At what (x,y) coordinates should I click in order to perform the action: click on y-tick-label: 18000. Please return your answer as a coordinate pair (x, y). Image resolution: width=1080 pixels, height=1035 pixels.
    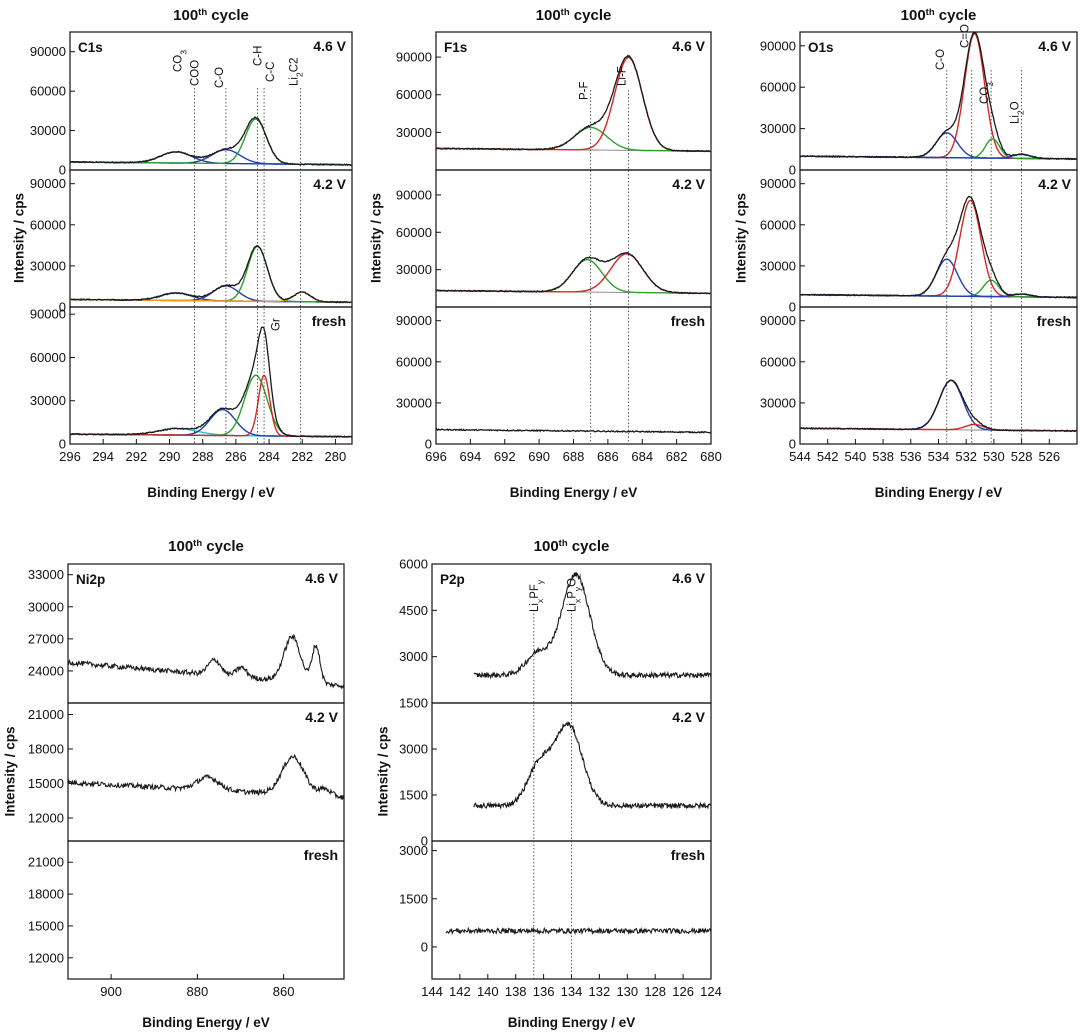
    Looking at the image, I should click on (46, 749).